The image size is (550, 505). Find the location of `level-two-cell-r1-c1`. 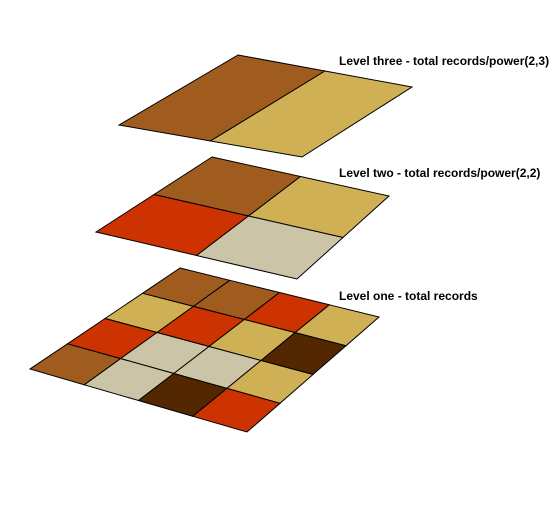

level-two-cell-r1-c1 is located at coordinates (270, 247).